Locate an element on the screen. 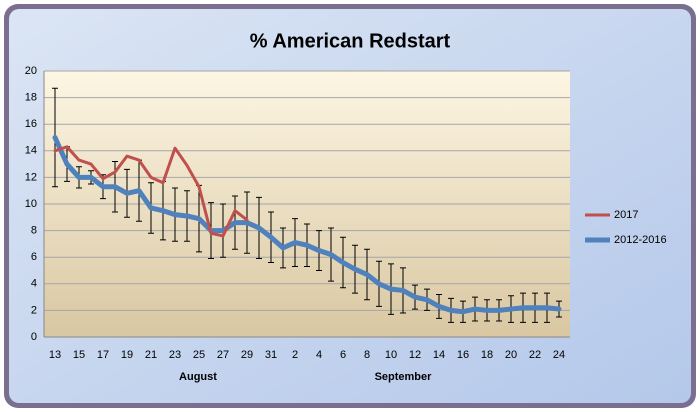  x-tick-label: 16 is located at coordinates (463, 355).